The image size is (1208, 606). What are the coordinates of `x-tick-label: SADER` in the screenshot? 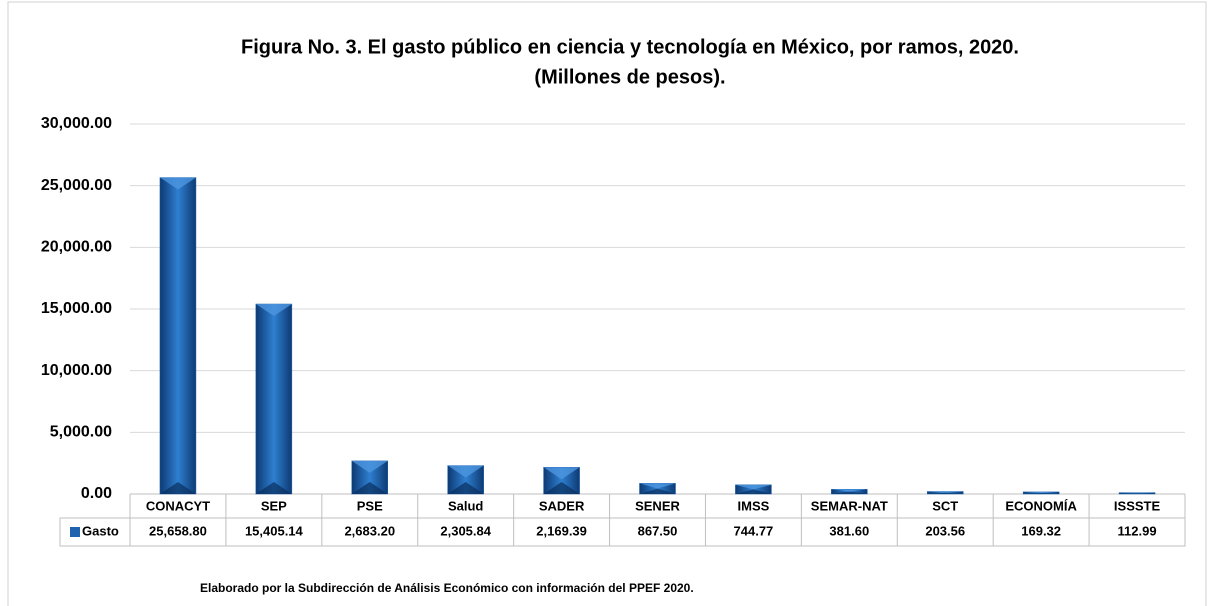 It's located at (562, 505).